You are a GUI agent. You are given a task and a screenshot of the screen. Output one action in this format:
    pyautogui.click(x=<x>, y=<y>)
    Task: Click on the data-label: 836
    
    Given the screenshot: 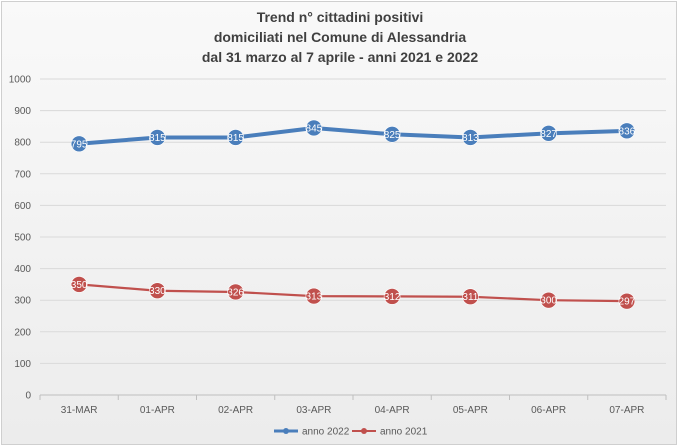 What is the action you would take?
    pyautogui.click(x=627, y=131)
    